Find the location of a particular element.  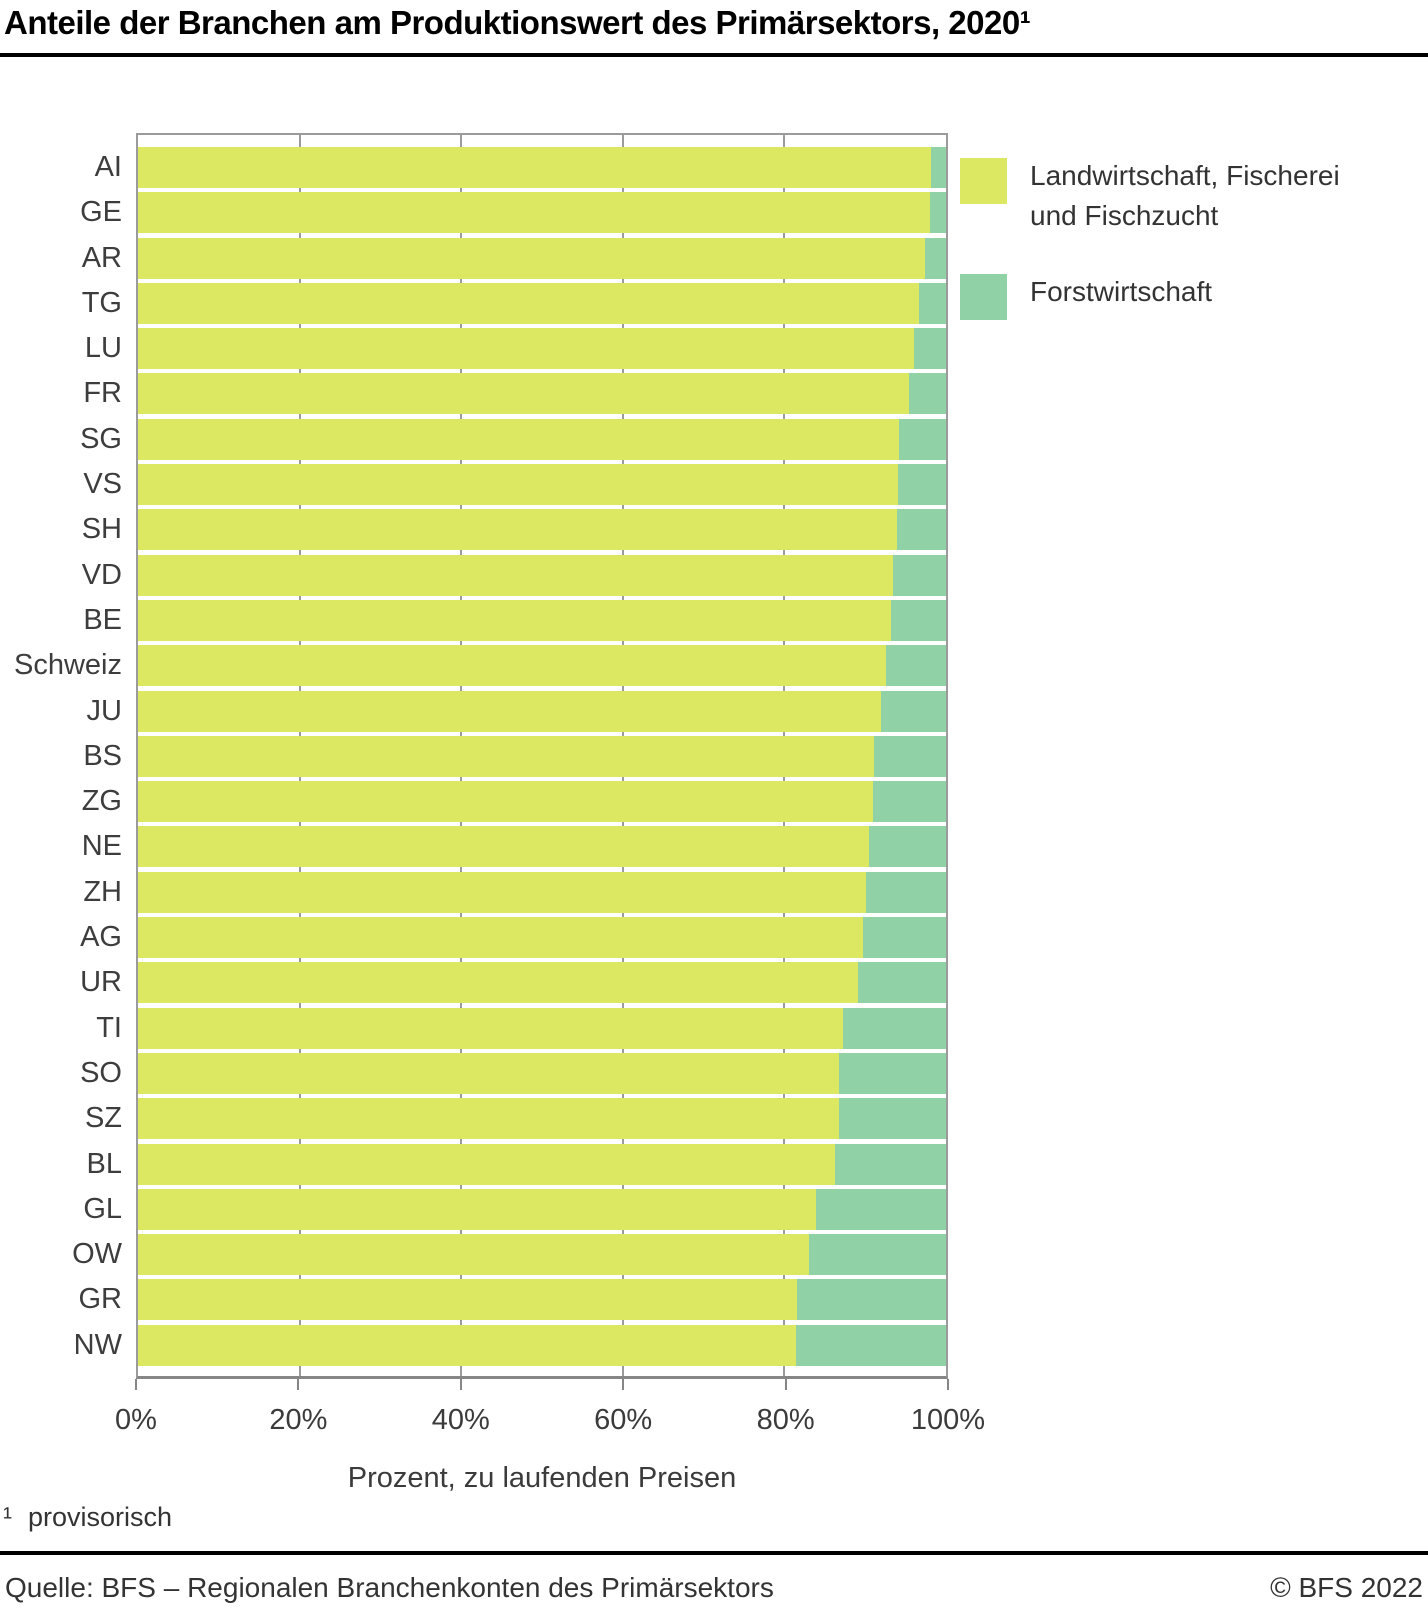

footnote-text: provisorisch is located at coordinates (100, 1517).